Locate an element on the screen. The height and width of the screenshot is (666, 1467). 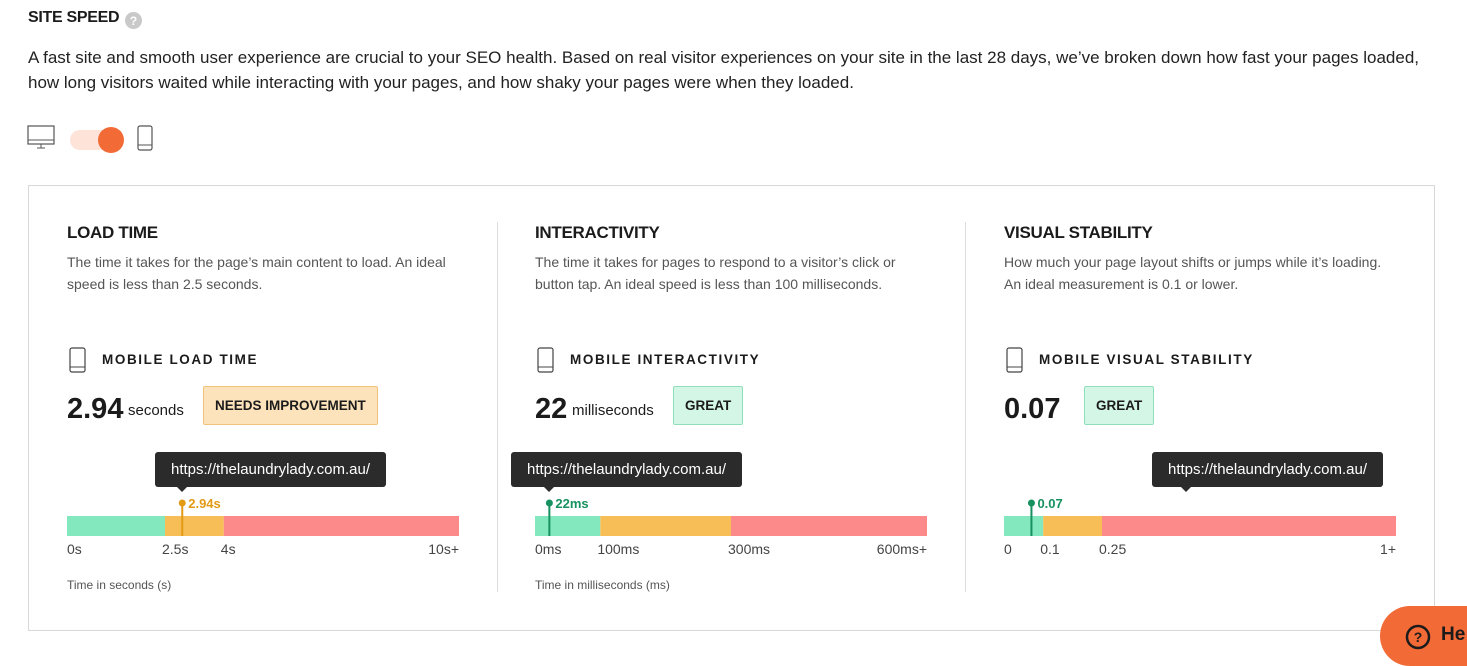
status-badge: NEEDS IMPROVEMENT is located at coordinates (290, 405).